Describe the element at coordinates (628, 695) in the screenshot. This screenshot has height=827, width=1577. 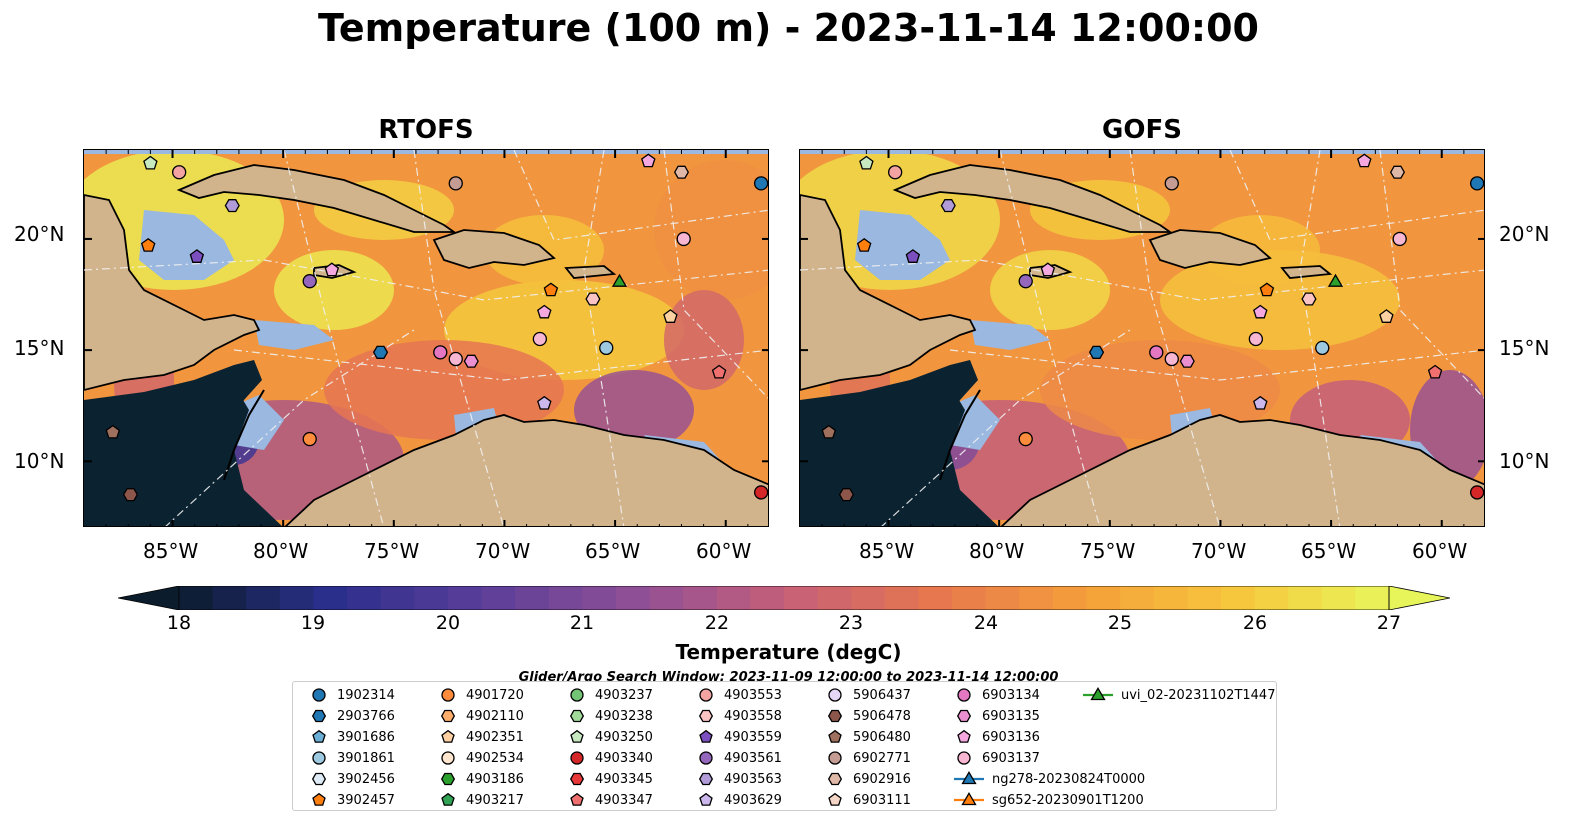
I see `legend-item: 4903237` at that location.